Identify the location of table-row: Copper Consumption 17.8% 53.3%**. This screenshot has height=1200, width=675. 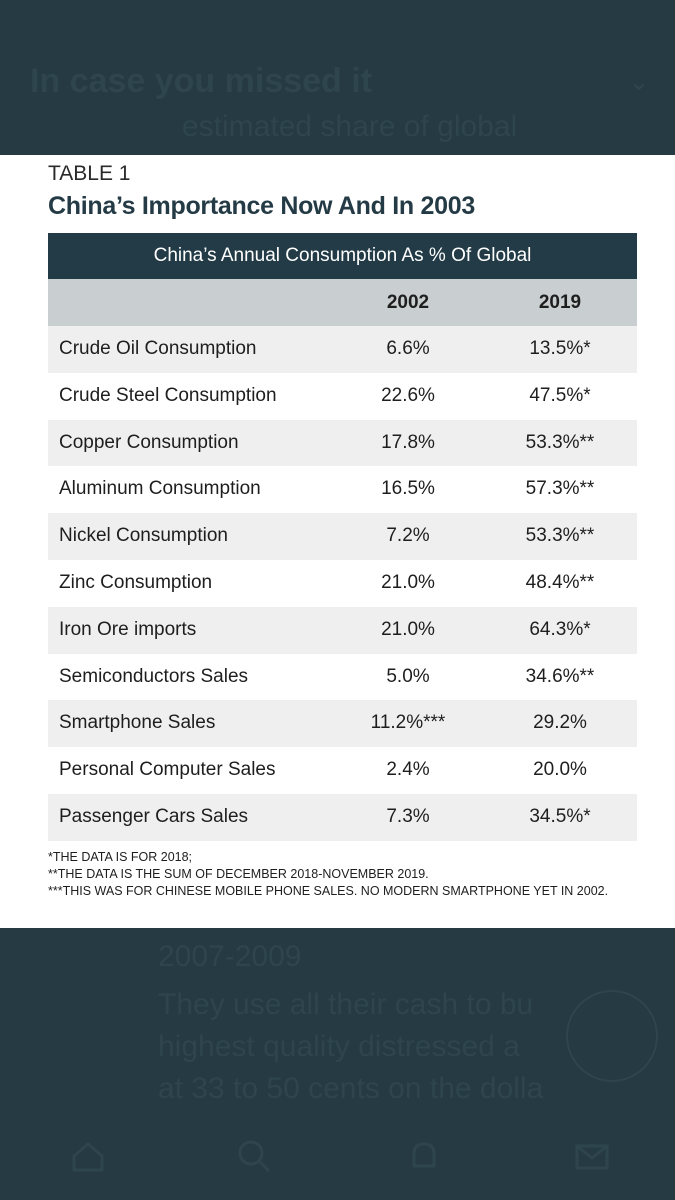
(342, 443).